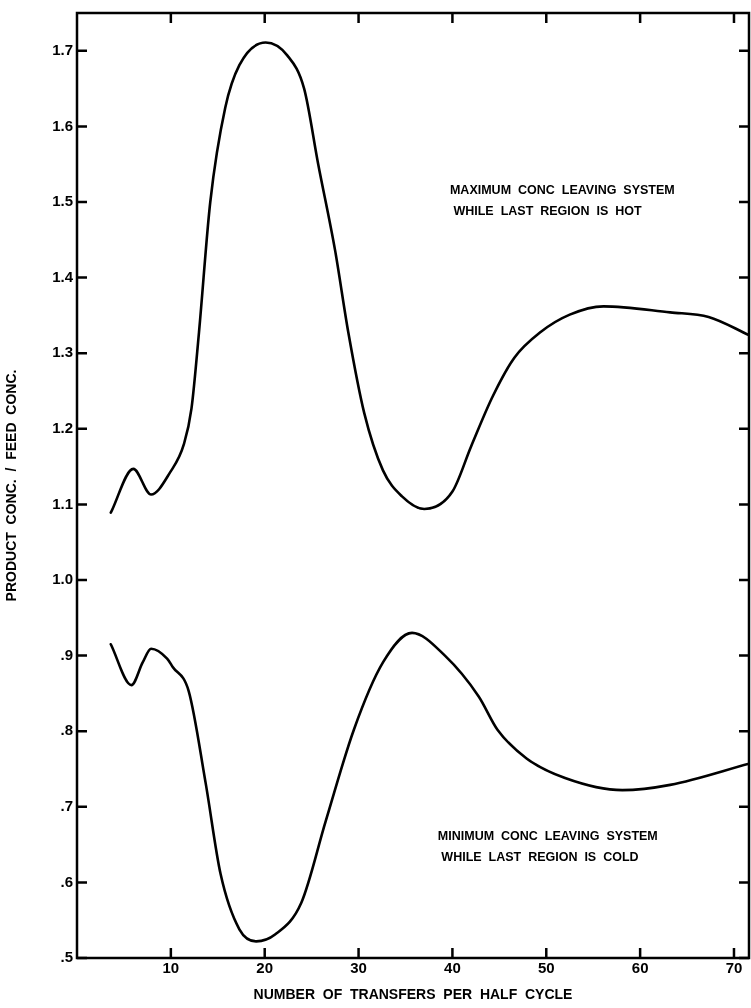 This screenshot has height=1008, width=751. I want to click on y-tick-label: 1.6, so click(62, 125).